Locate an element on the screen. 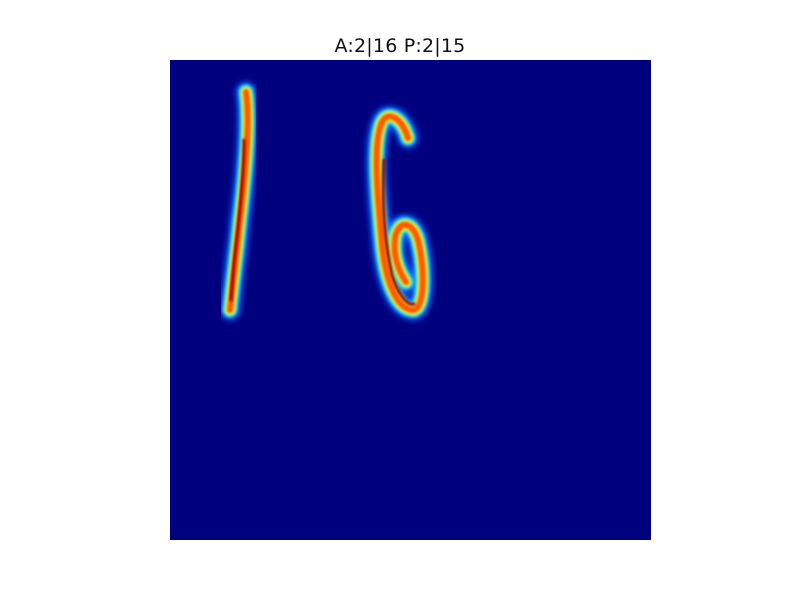 The height and width of the screenshot is (600, 800). heatmap-glyph-one is located at coordinates (239, 201).